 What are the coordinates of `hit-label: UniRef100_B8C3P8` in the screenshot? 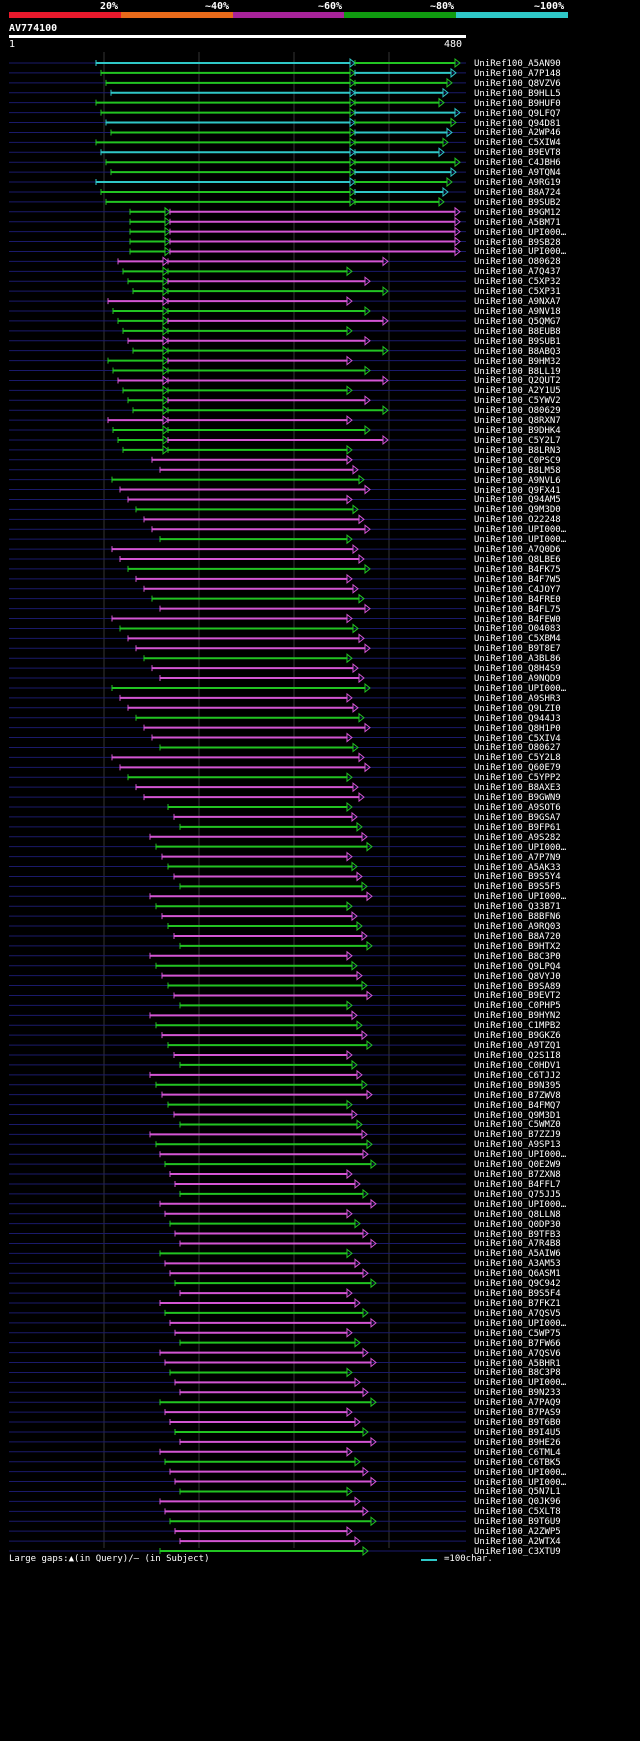 It's located at (517, 1373).